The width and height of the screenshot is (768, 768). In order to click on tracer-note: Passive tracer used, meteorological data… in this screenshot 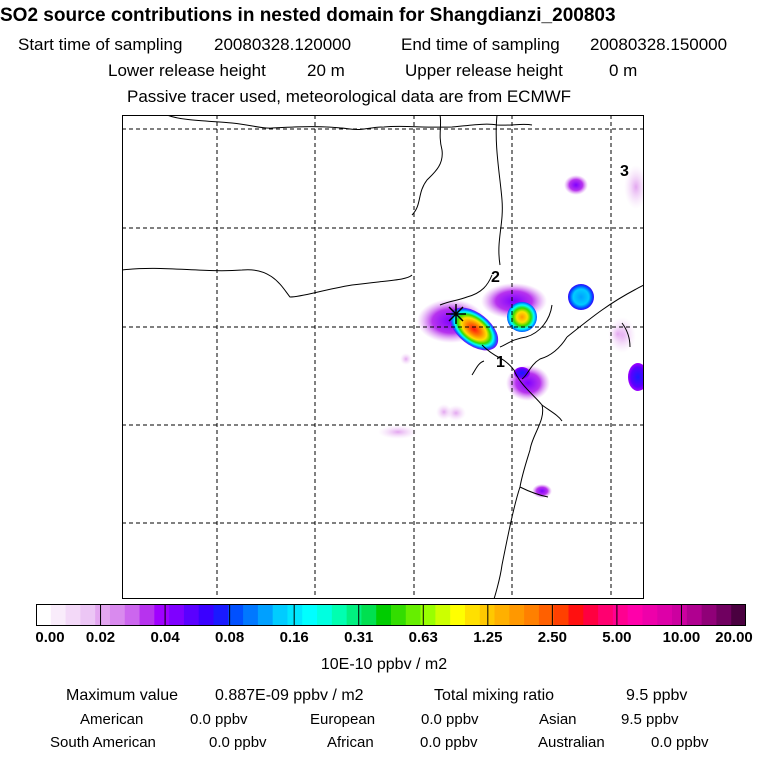, I will do `click(349, 96)`.